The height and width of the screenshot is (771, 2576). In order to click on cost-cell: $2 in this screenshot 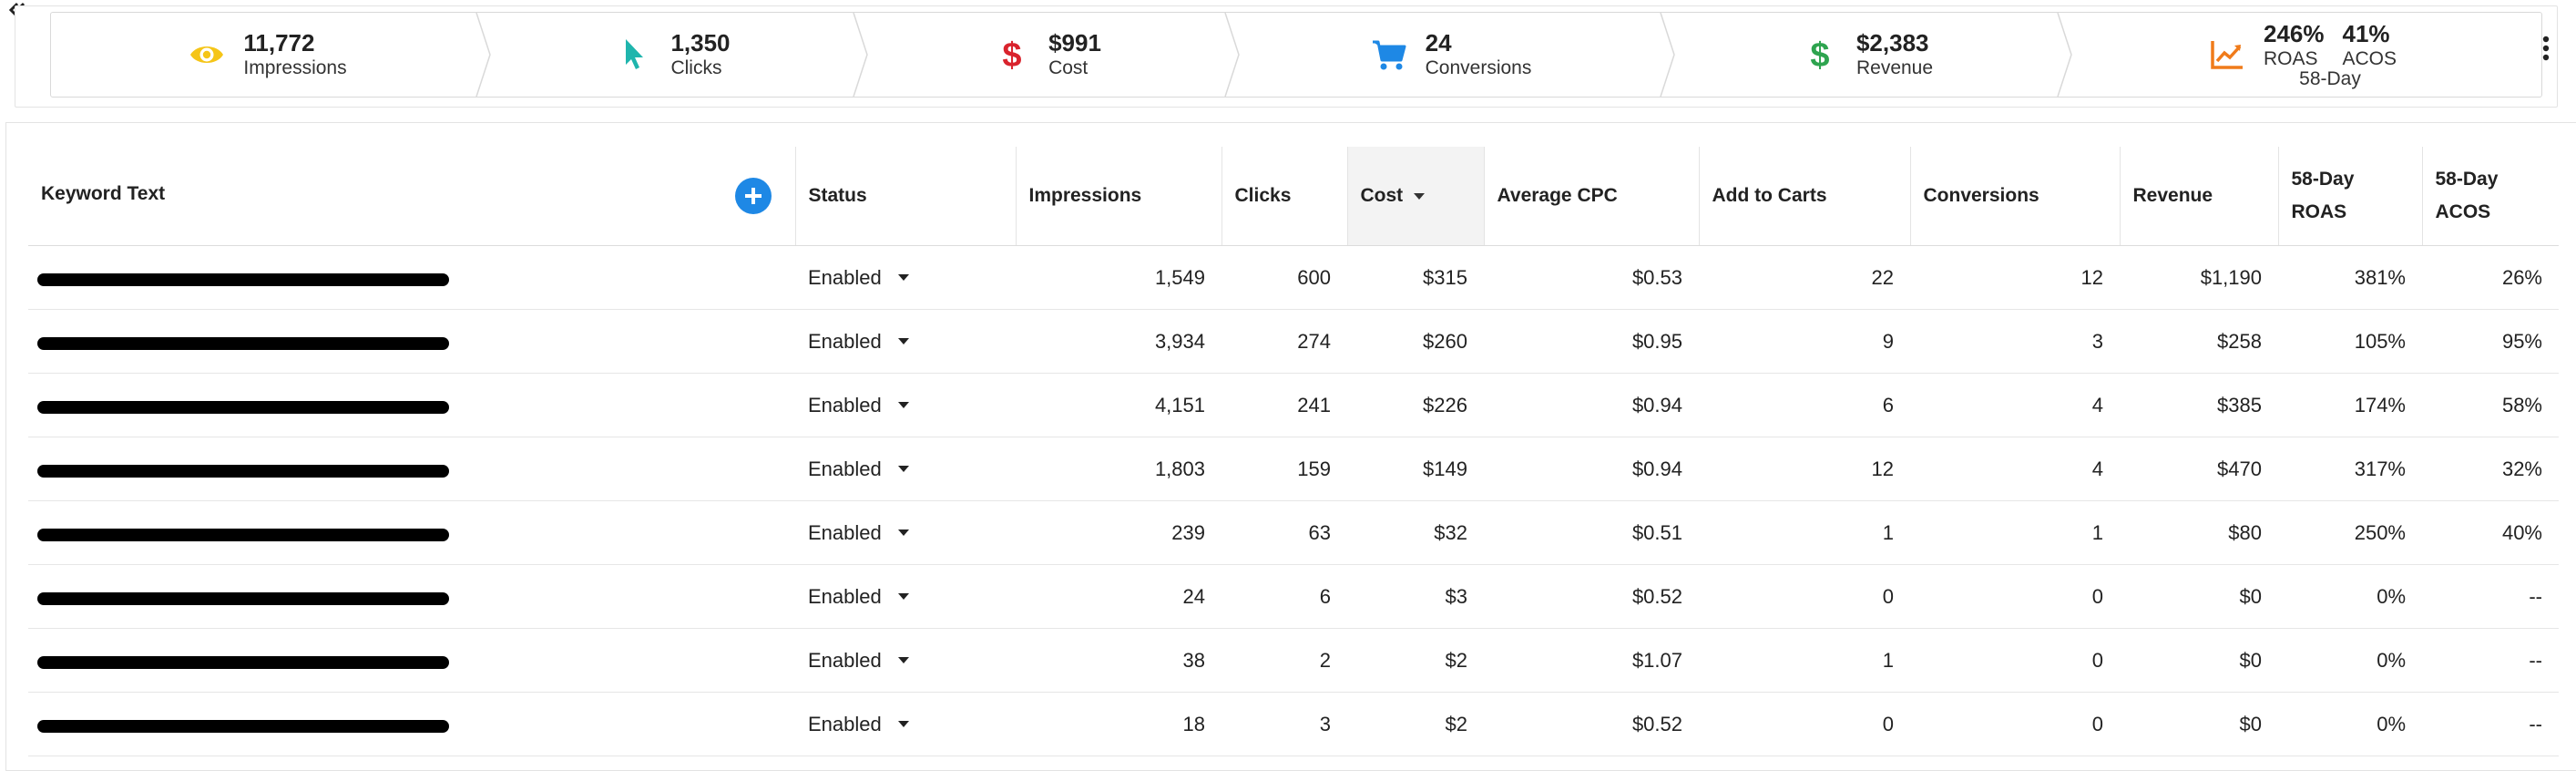, I will do `click(1415, 724)`.